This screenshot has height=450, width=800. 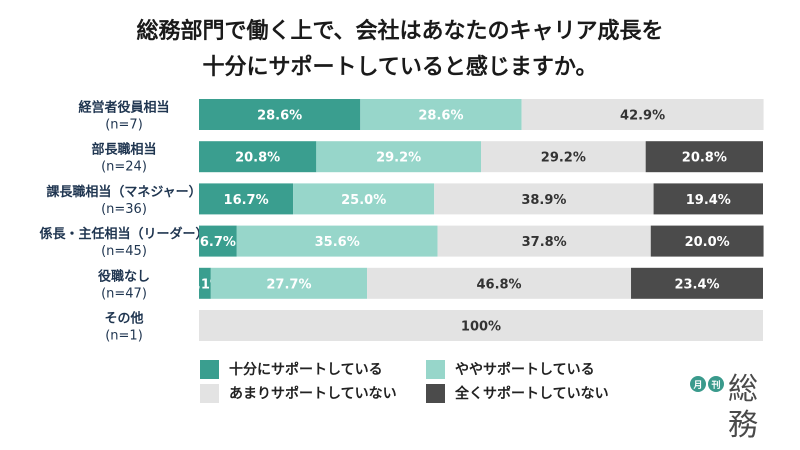 I want to click on chart-title-line-1: 総務部門で働く上で、会社はあなたのキャリア成長を, so click(x=400, y=31).